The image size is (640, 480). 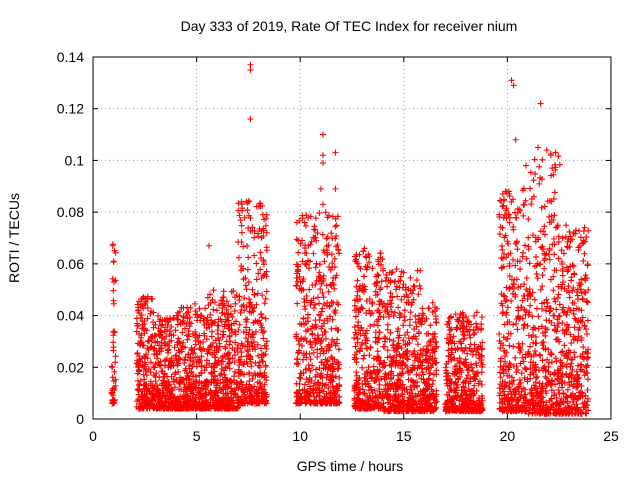 What do you see at coordinates (70, 109) in the screenshot?
I see `y-tick-label: 0.12` at bounding box center [70, 109].